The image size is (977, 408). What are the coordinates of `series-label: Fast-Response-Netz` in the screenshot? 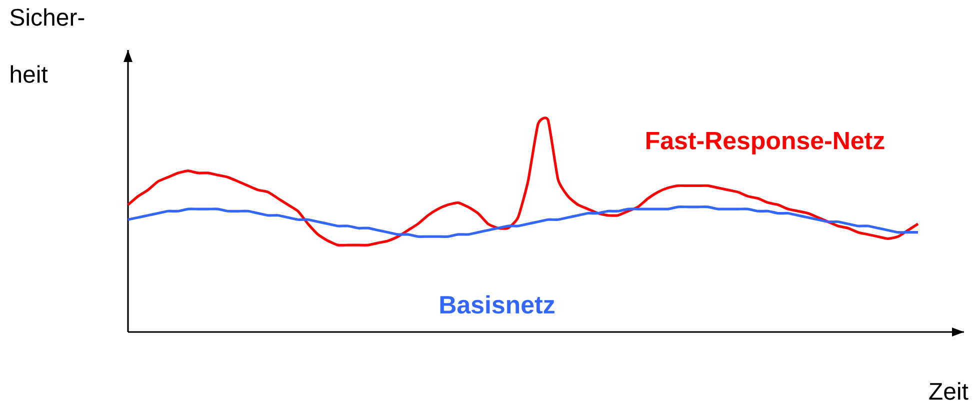 It's located at (765, 143).